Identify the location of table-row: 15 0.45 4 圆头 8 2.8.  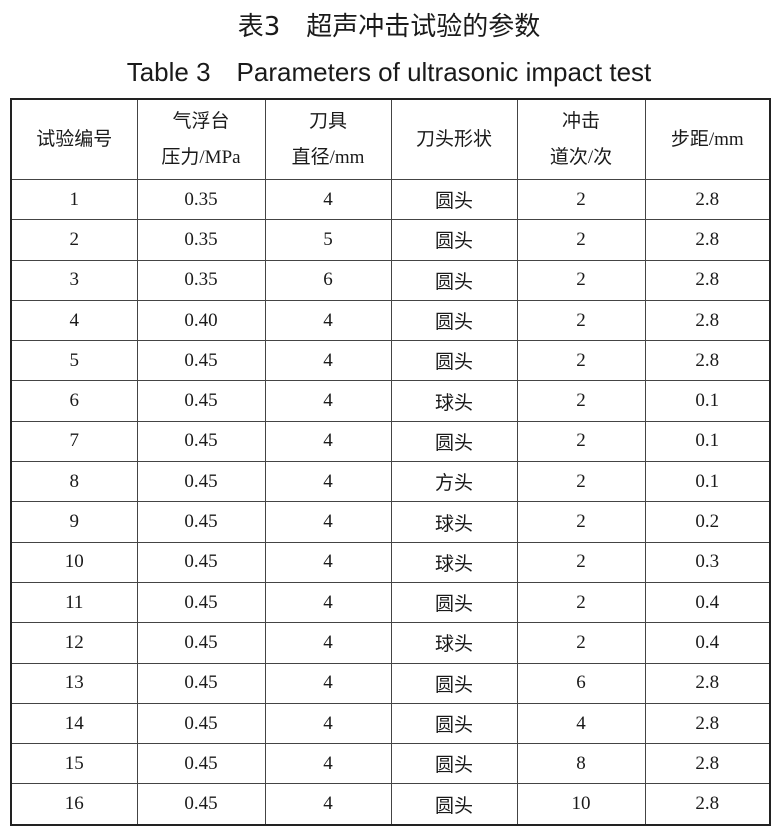
(390, 764).